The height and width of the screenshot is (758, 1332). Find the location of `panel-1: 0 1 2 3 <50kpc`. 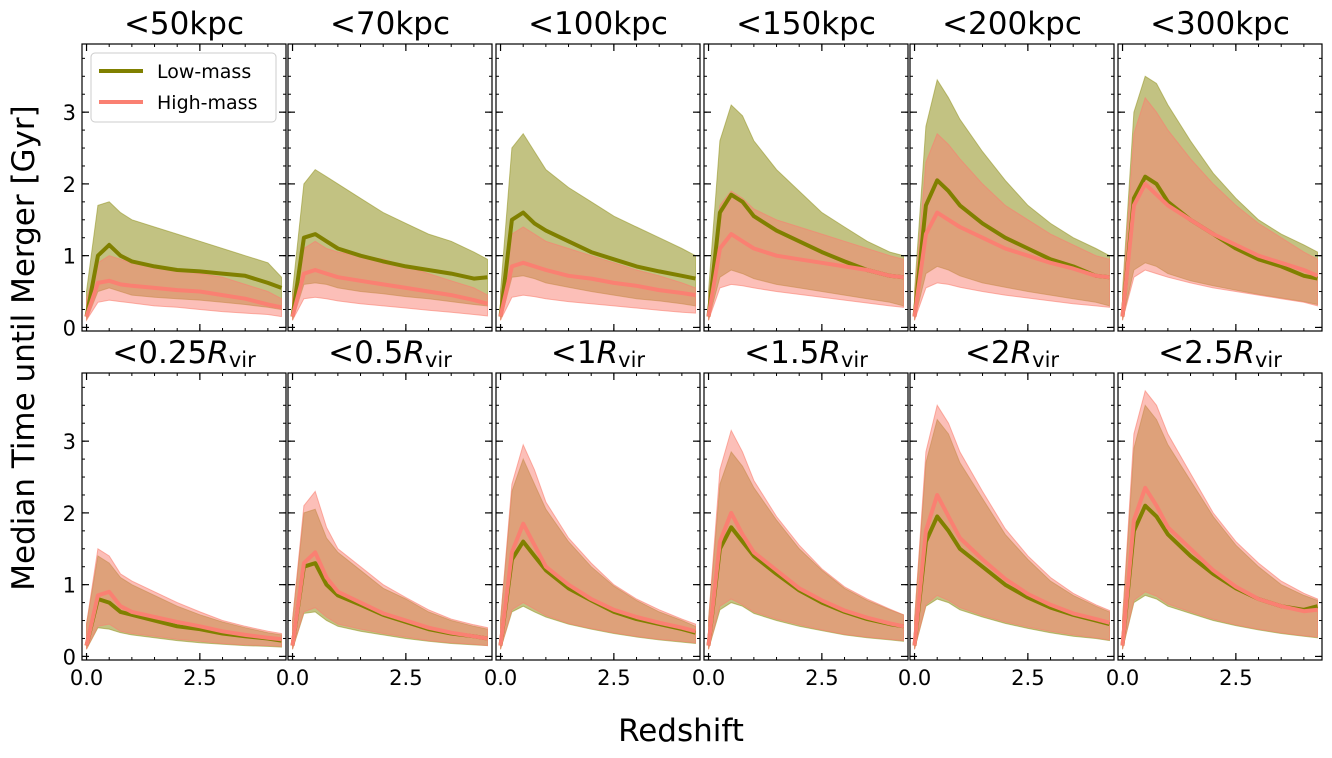

panel-1: 0 1 2 3 <50kpc is located at coordinates (175, 173).